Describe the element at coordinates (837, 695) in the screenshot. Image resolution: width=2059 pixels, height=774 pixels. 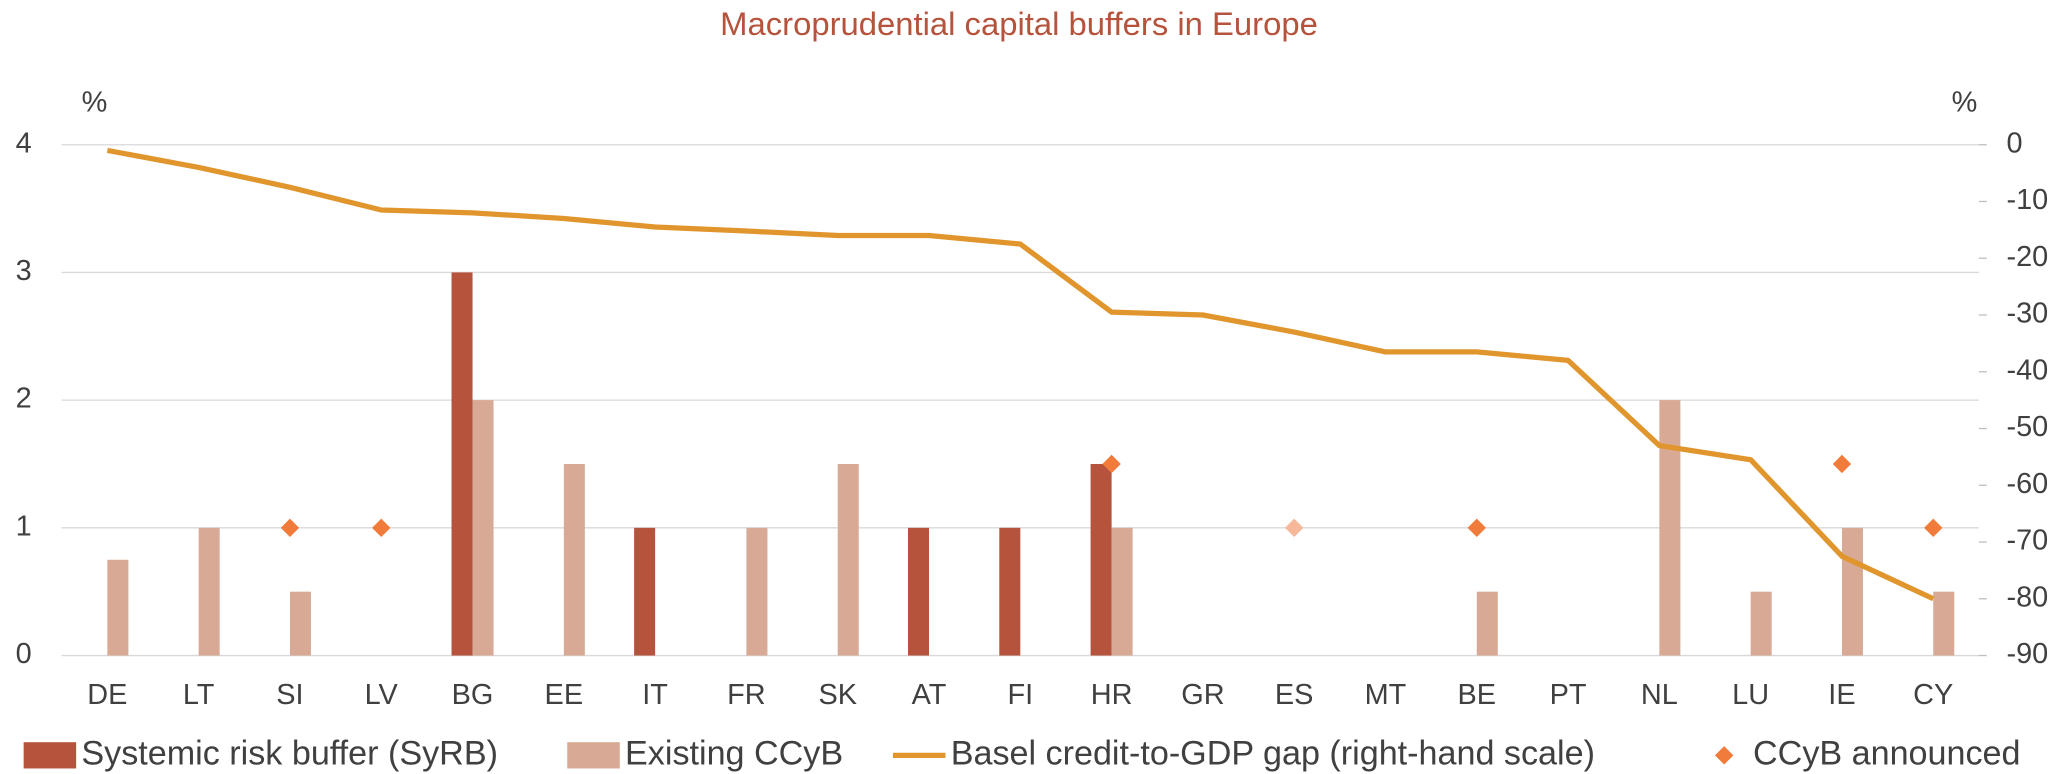
I see `x-tick-label: SK` at that location.